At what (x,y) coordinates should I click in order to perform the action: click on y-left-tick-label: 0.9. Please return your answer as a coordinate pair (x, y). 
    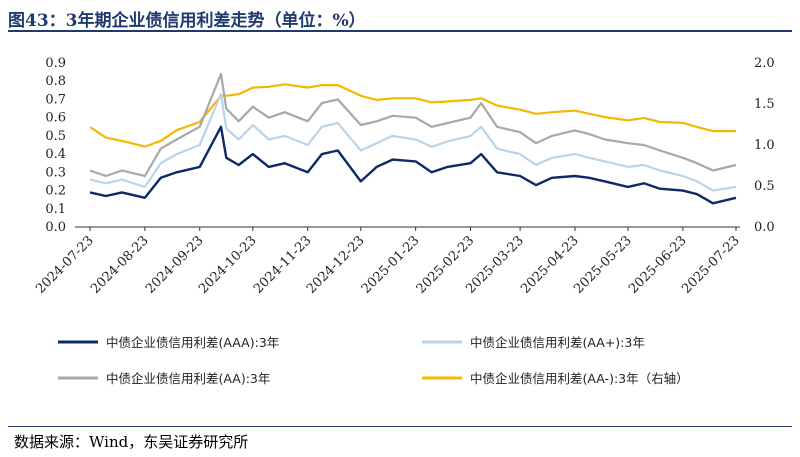
    Looking at the image, I should click on (55, 63).